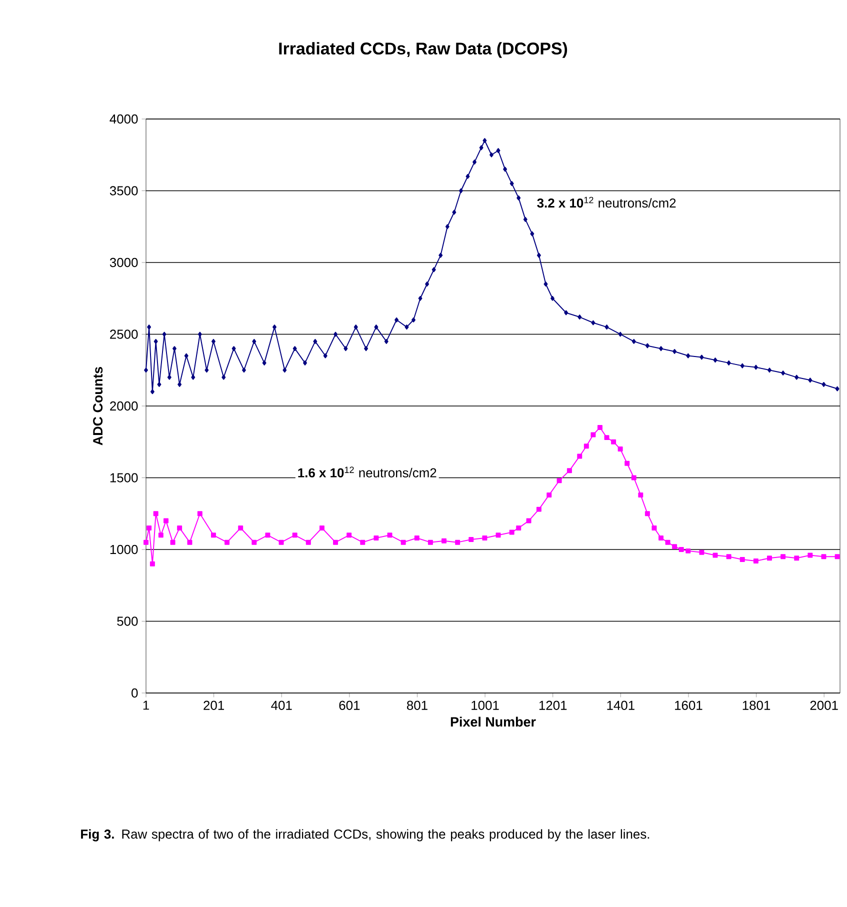  I want to click on x-tick-label: 801, so click(417, 705).